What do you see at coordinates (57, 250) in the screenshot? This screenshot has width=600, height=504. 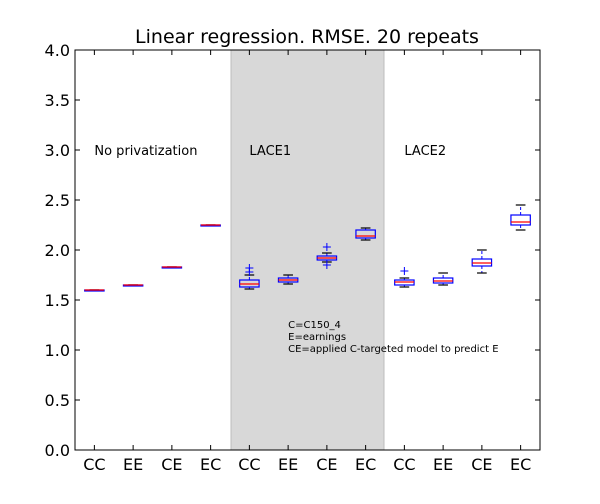 I see `y-tick-label: 2.0` at bounding box center [57, 250].